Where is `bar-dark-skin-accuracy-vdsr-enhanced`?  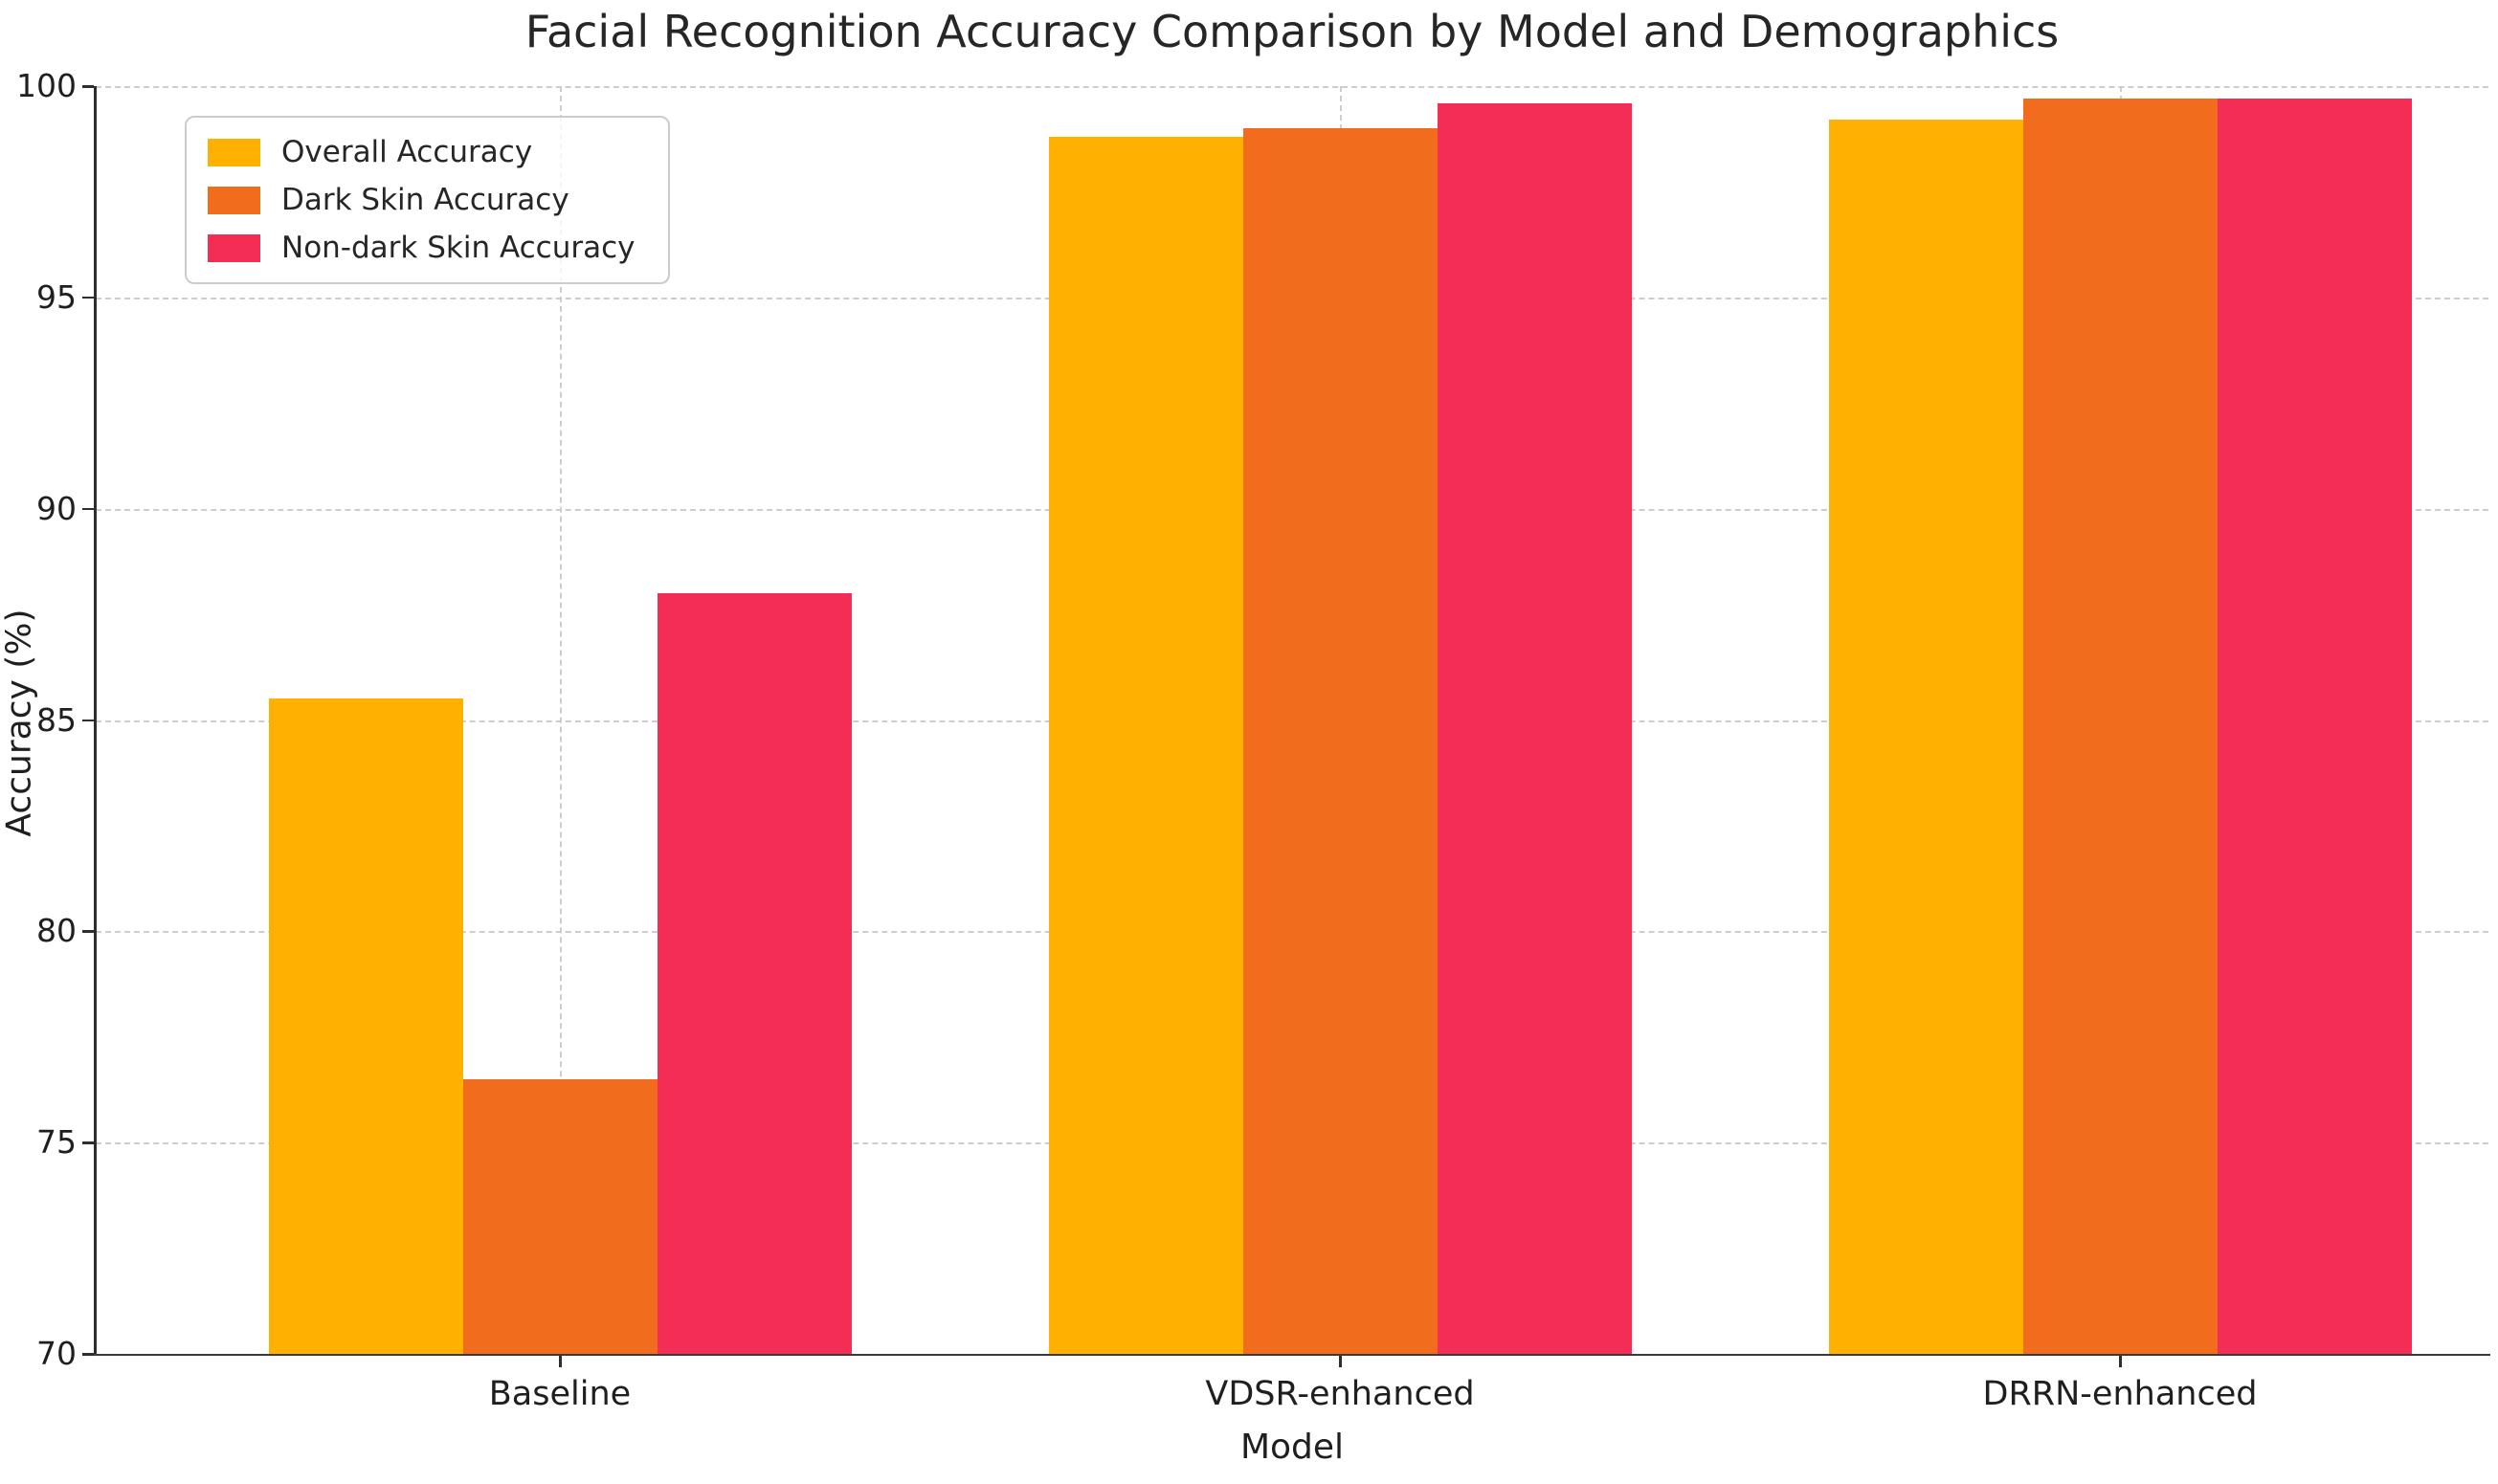 bar-dark-skin-accuracy-vdsr-enhanced is located at coordinates (1340, 741).